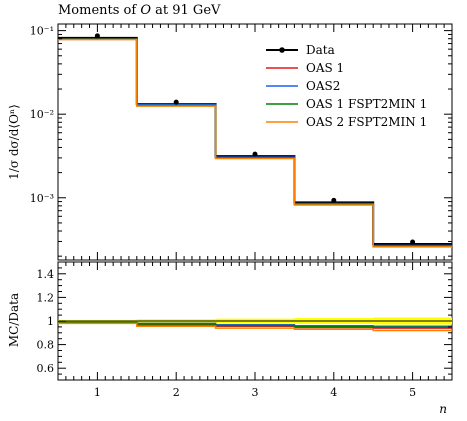 This screenshot has width=467, height=421. What do you see at coordinates (412, 392) in the screenshot?
I see `x-tick-label: 5` at bounding box center [412, 392].